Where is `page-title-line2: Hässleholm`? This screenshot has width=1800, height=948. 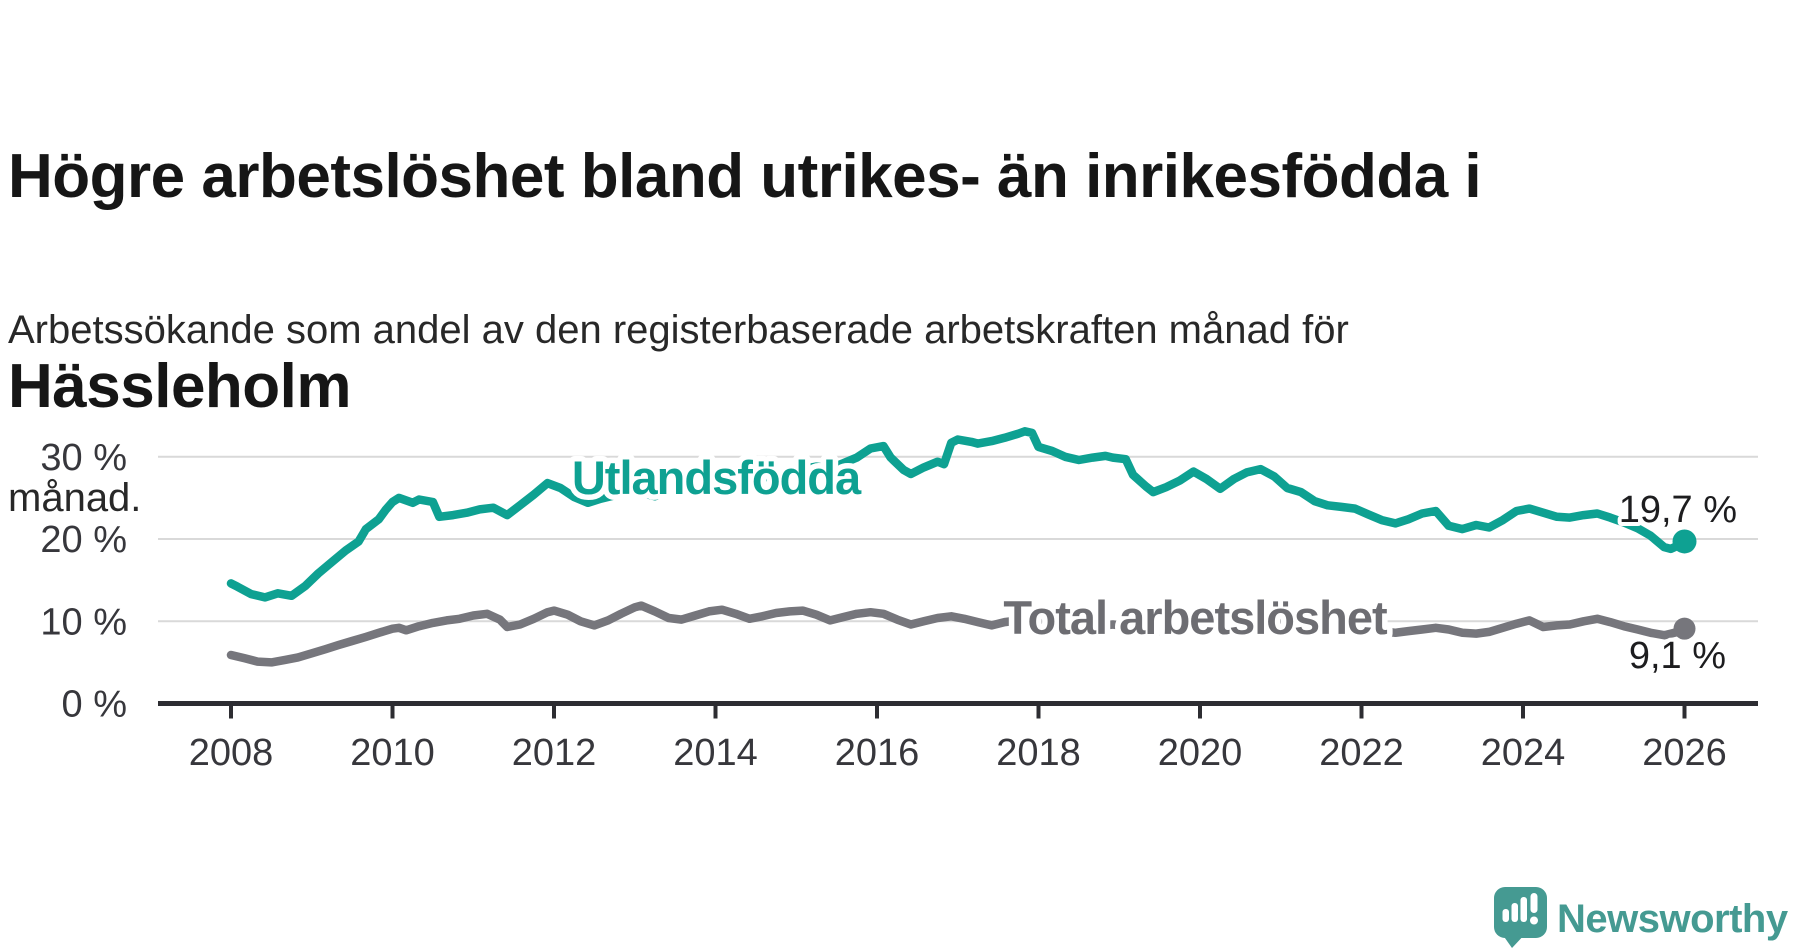 page-title-line2: Hässleholm is located at coordinates (180, 386).